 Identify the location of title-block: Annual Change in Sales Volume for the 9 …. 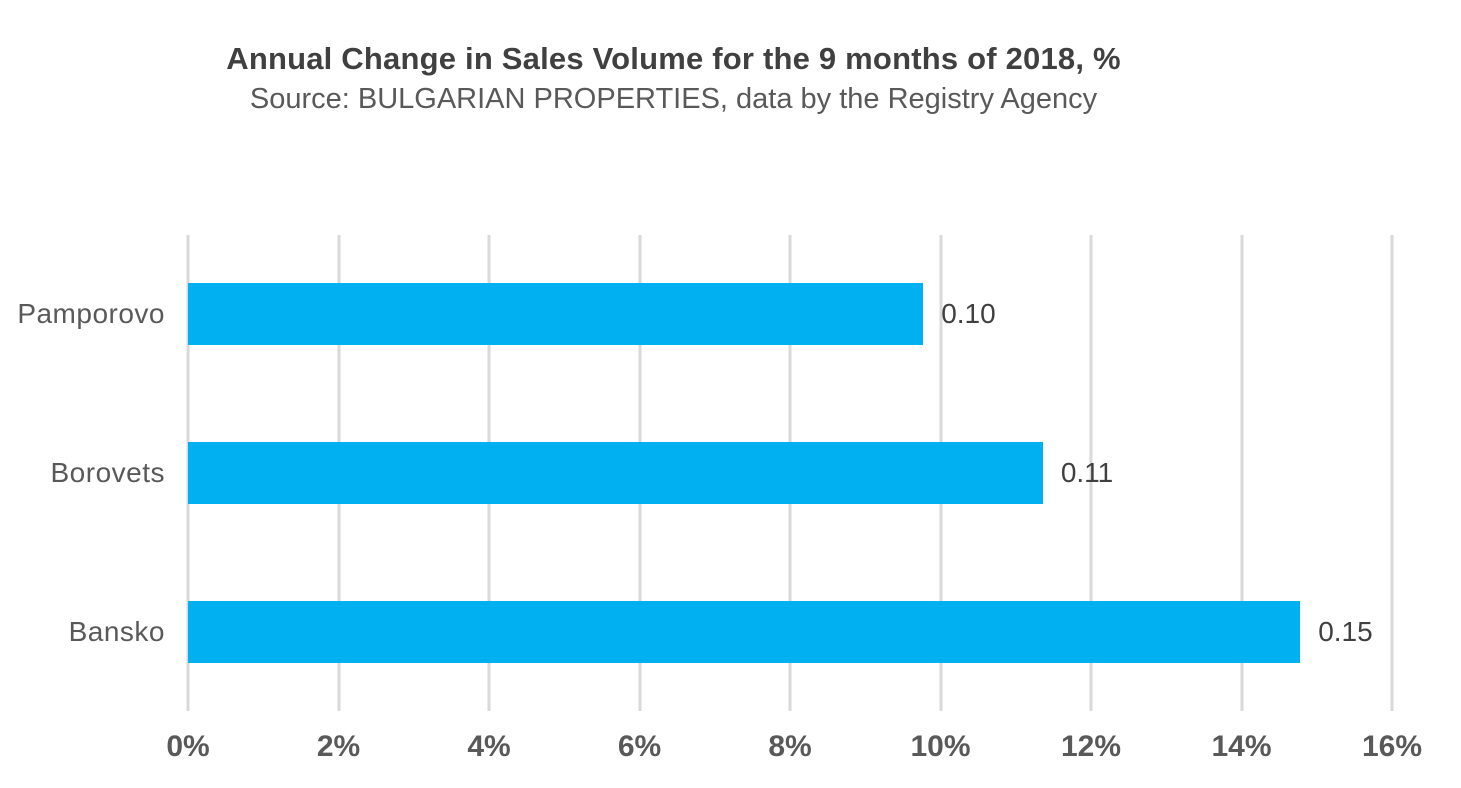
(673, 78).